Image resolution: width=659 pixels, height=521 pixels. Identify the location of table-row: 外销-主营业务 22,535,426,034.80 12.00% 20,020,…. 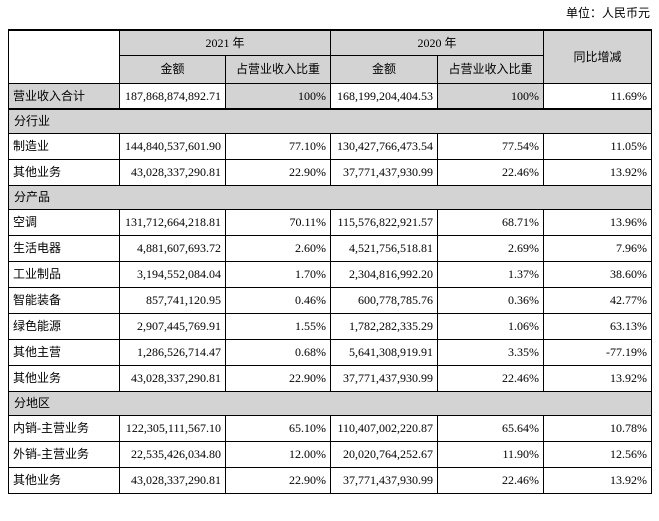
(330, 454).